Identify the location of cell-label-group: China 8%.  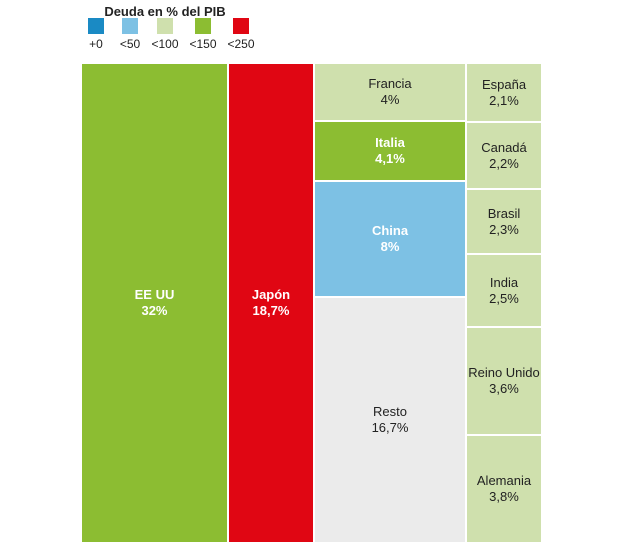
(390, 239).